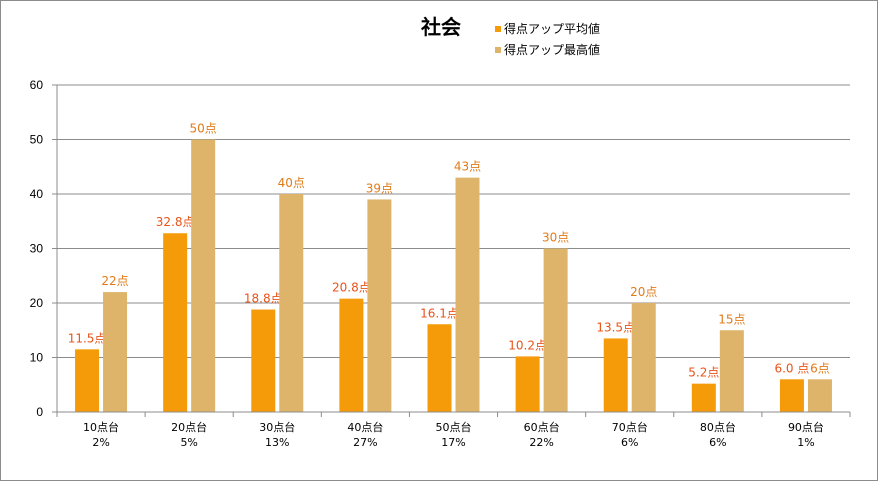 This screenshot has height=482, width=878. What do you see at coordinates (101, 427) in the screenshot?
I see `x-category-label: 10点台` at bounding box center [101, 427].